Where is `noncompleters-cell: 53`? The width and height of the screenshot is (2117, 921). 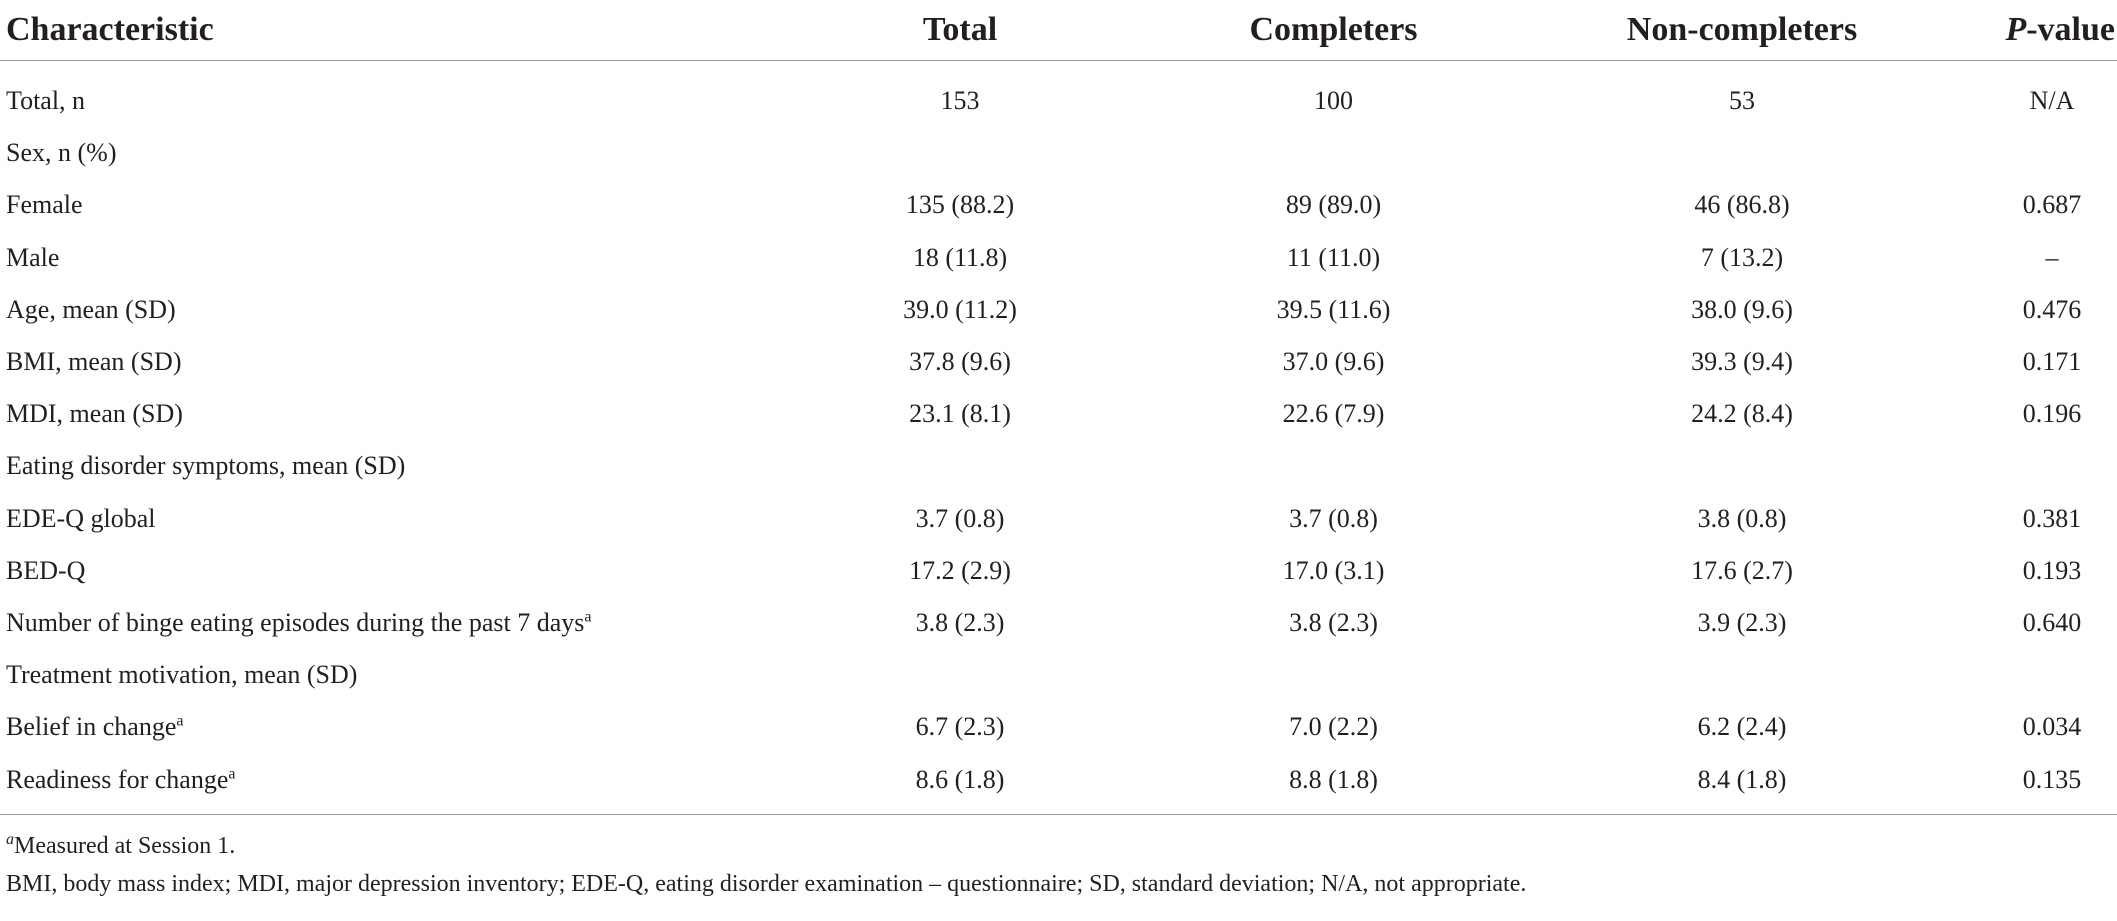 noncompleters-cell: 53 is located at coordinates (1742, 94).